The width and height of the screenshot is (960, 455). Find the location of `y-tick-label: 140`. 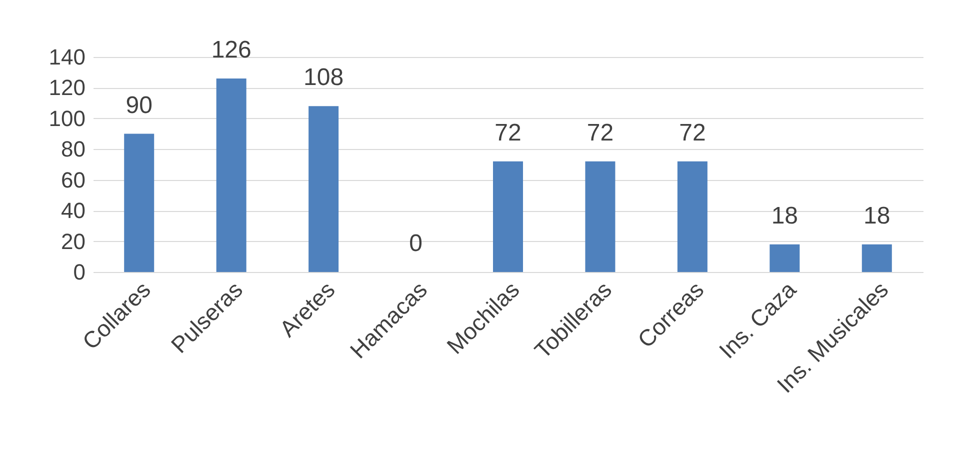

y-tick-label: 140 is located at coordinates (67, 57).